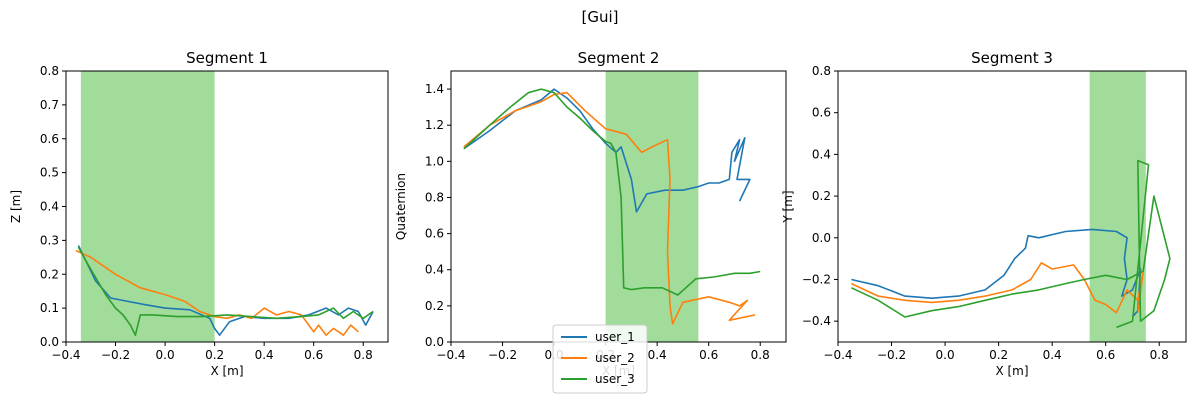 The height and width of the screenshot is (400, 1200). I want to click on y-axis-label: Z [m], so click(16, 206).